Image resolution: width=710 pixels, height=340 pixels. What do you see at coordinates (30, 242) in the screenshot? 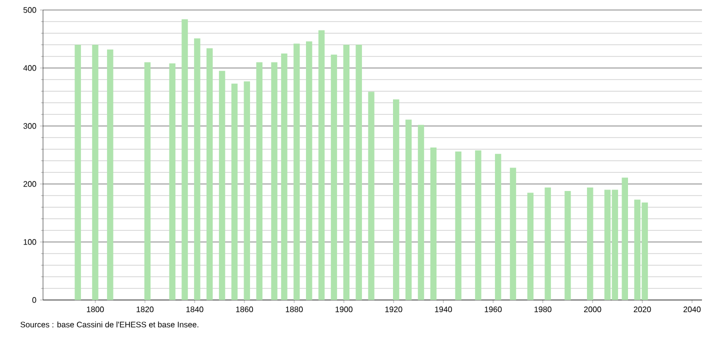
I see `y-tick-label: 100` at bounding box center [30, 242].